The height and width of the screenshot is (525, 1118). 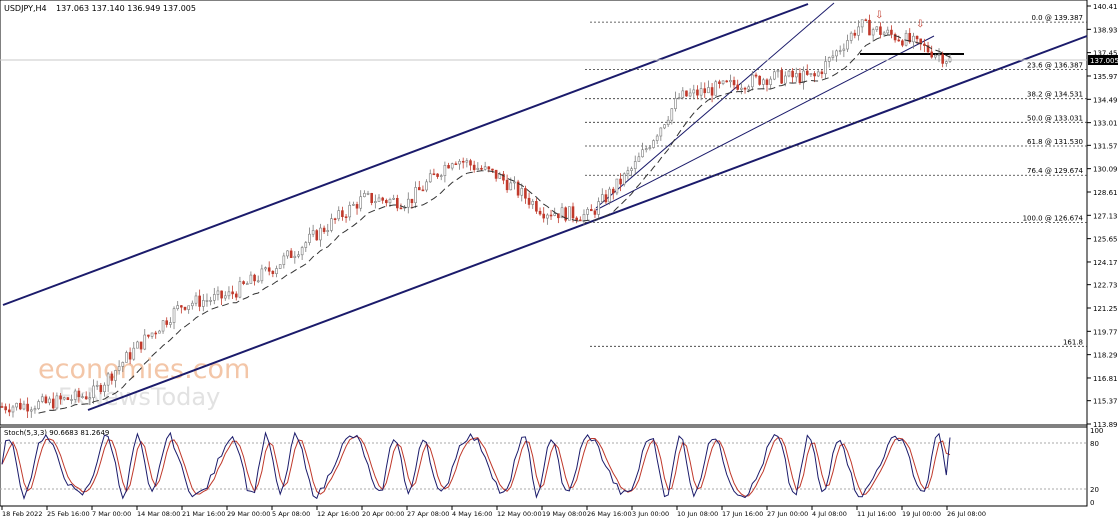 I want to click on time-tick-label: 21 Mar 16:00, so click(x=203, y=514).